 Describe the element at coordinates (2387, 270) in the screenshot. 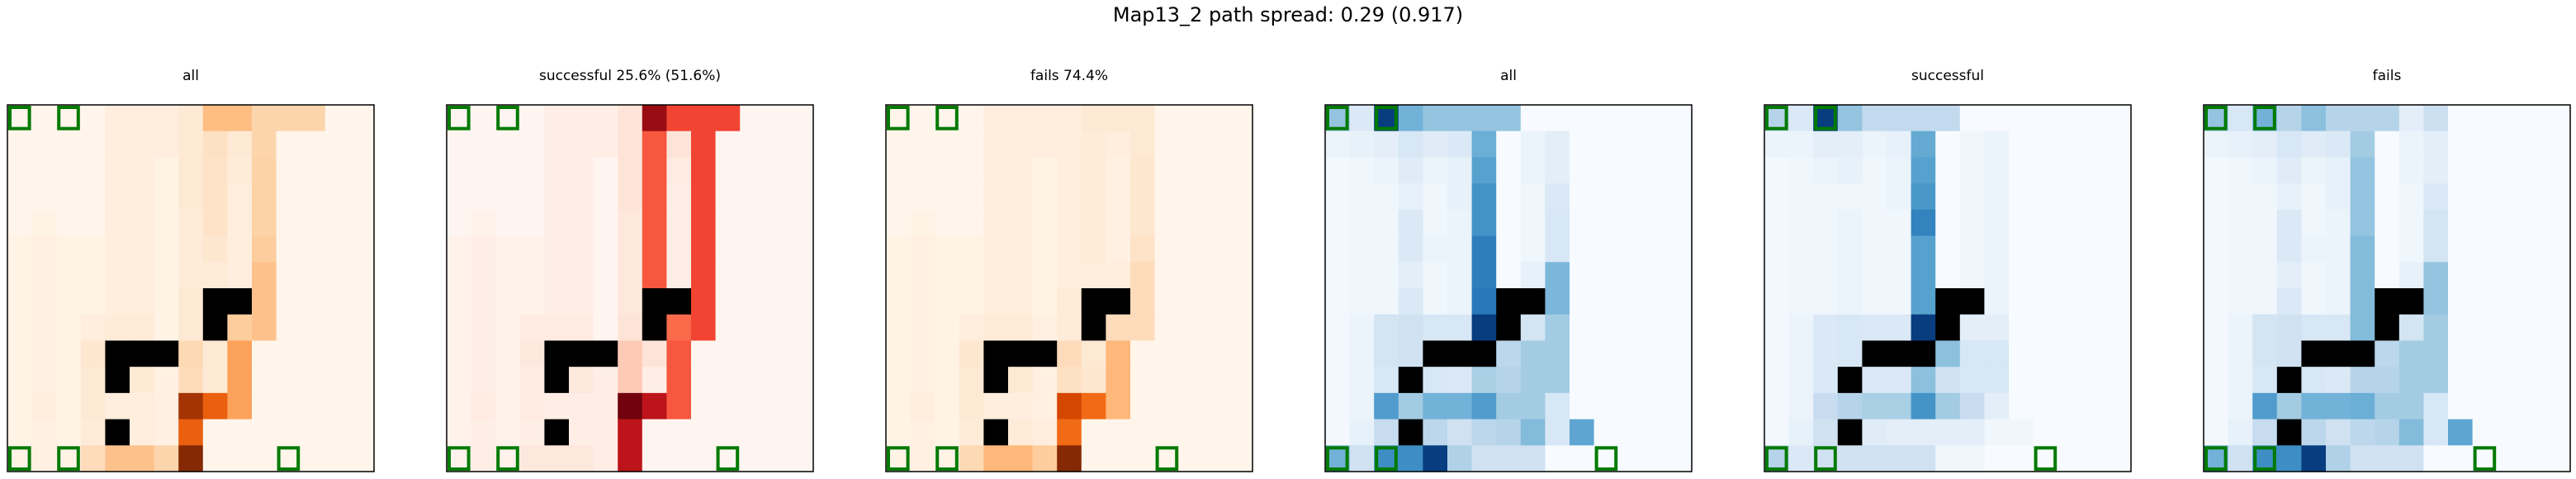

I see `heatmap-panel-6: fails` at that location.